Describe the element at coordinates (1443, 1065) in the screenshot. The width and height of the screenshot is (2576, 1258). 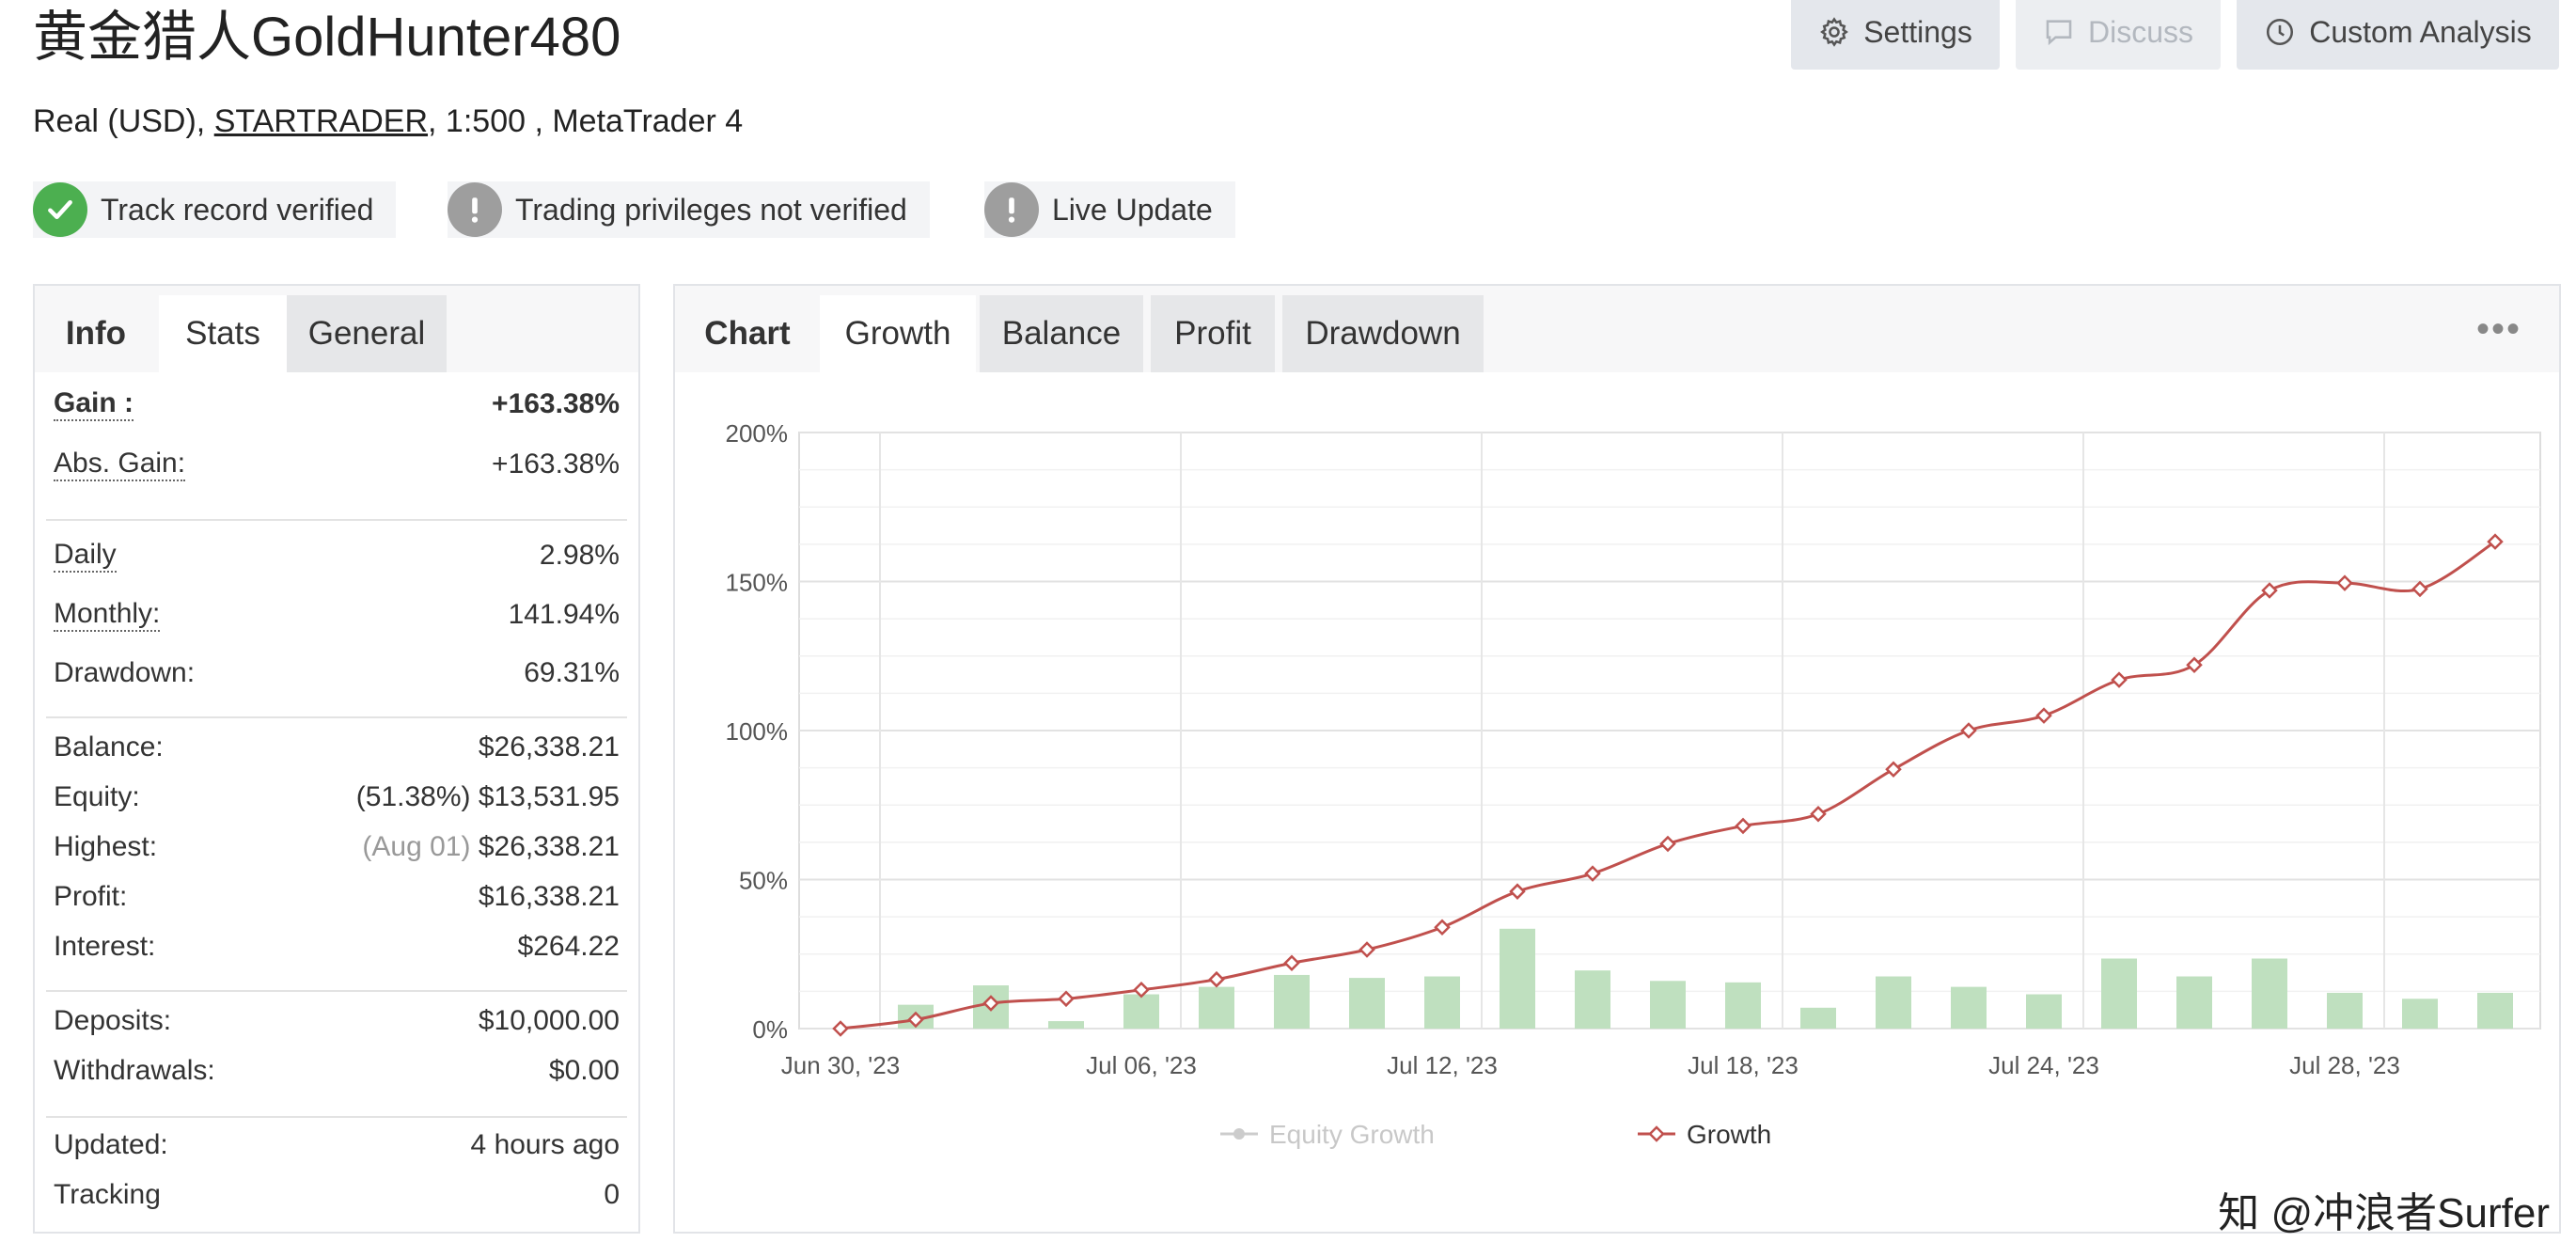
I see `x-tick-label: Jul 12, '23` at that location.